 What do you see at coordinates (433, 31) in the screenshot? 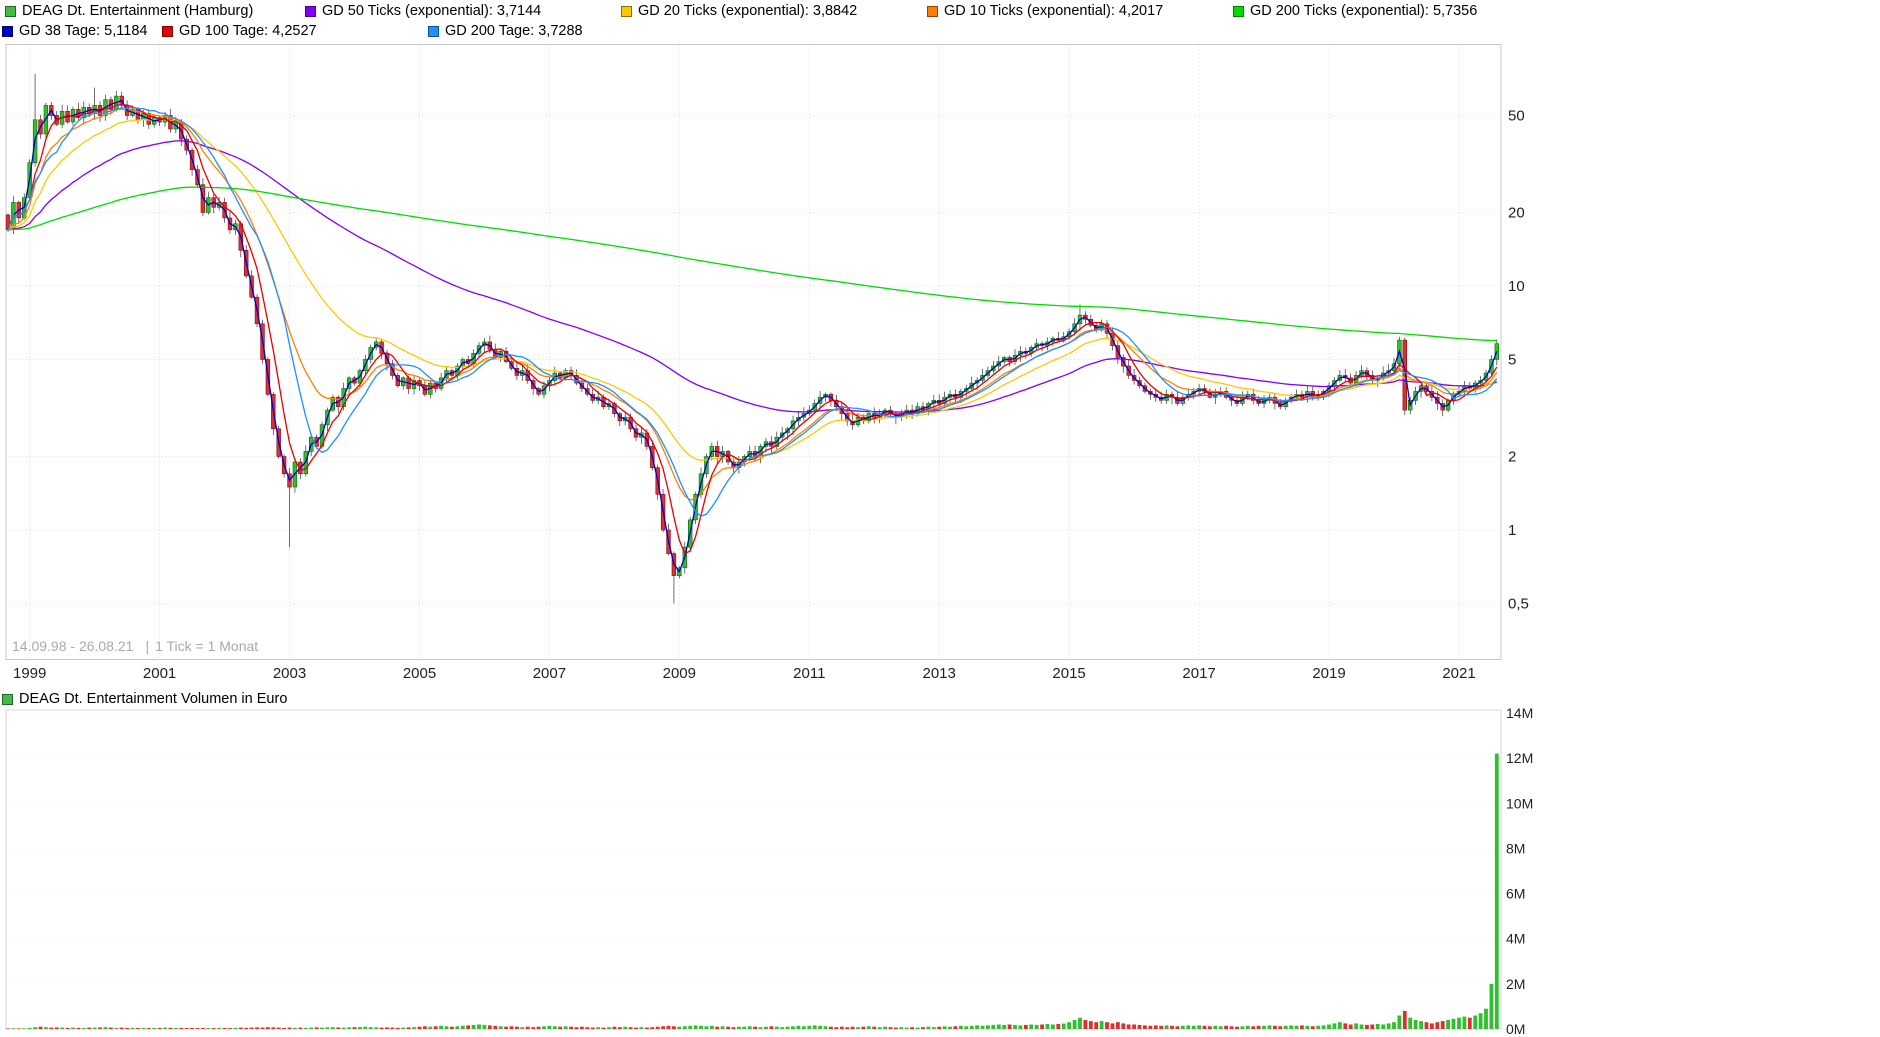
I see `gd200-days-series-swatch` at bounding box center [433, 31].